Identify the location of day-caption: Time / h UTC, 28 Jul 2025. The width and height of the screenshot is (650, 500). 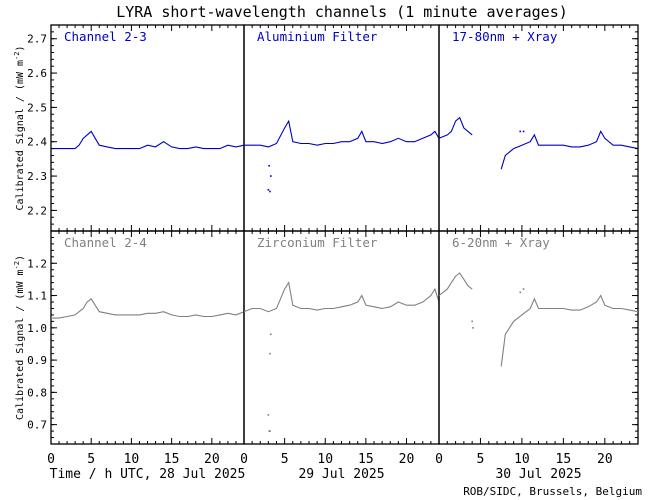
(148, 474).